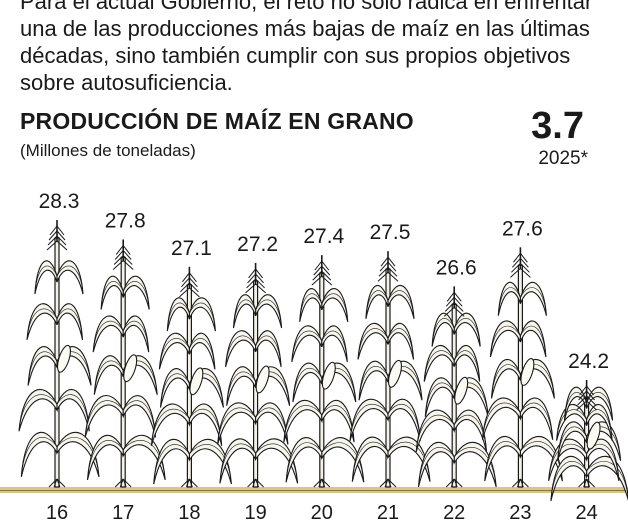 Image resolution: width=628 pixels, height=524 pixels. What do you see at coordinates (126, 82) in the screenshot?
I see `intro-line: sobre autosuficiencia.` at bounding box center [126, 82].